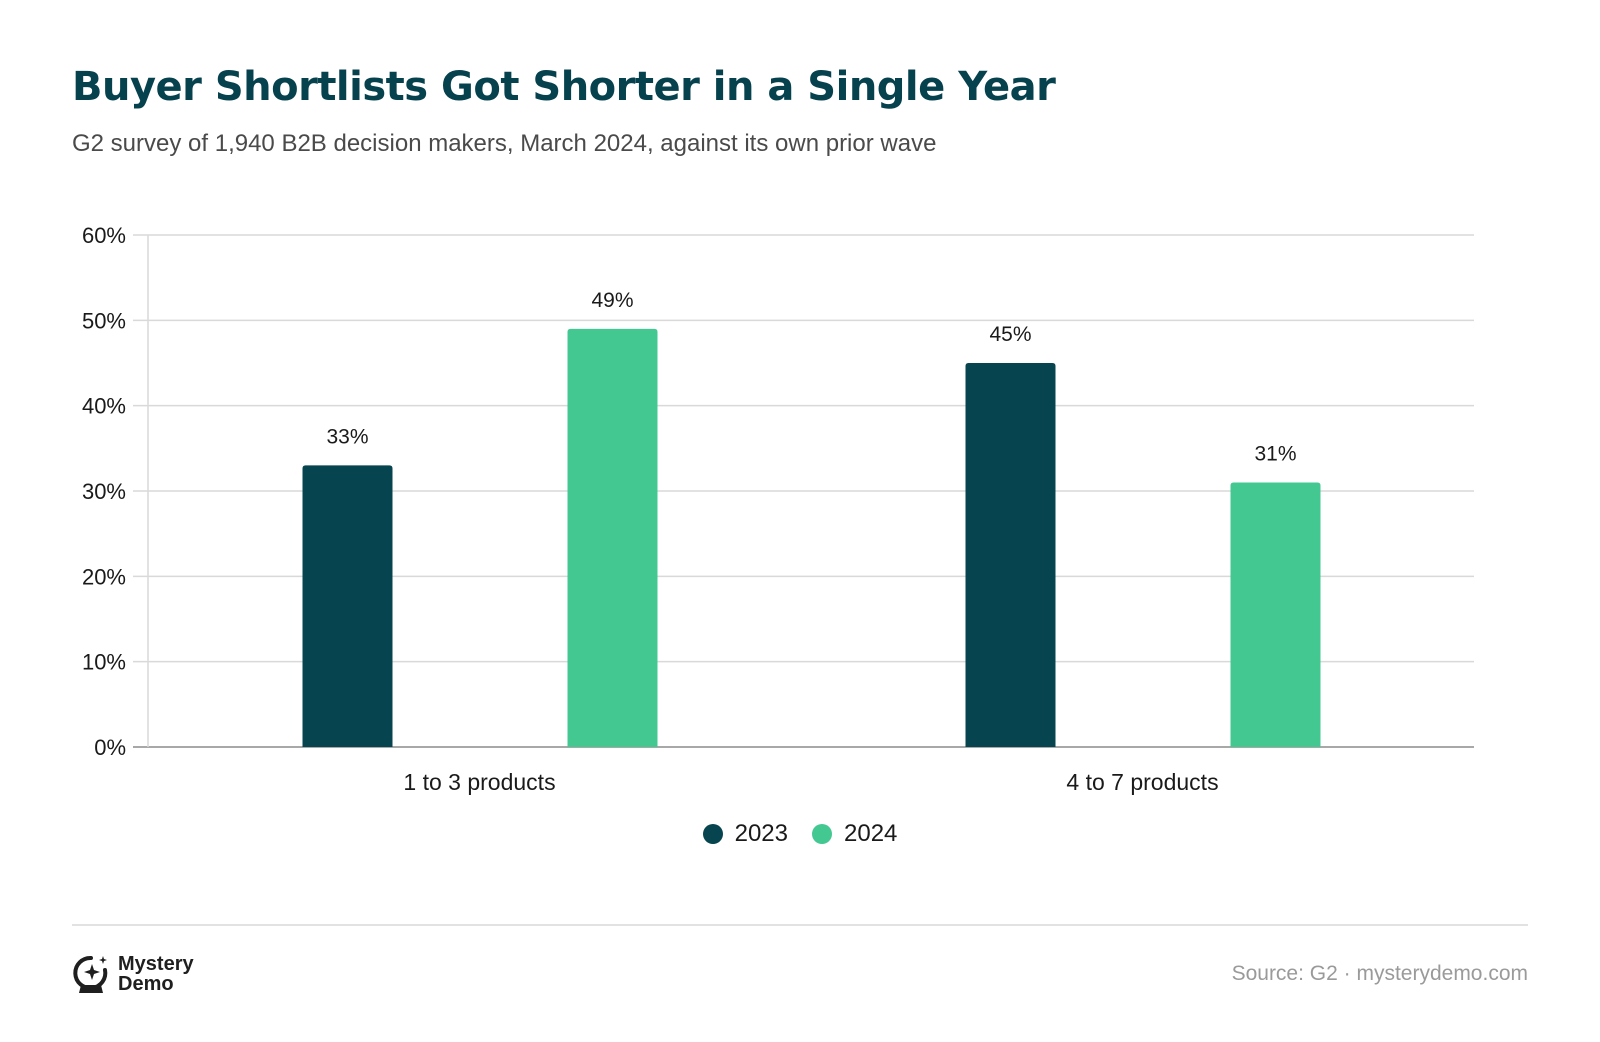 This screenshot has height=1042, width=1600. I want to click on x-category-label: 1 to 3 products, so click(479, 782).